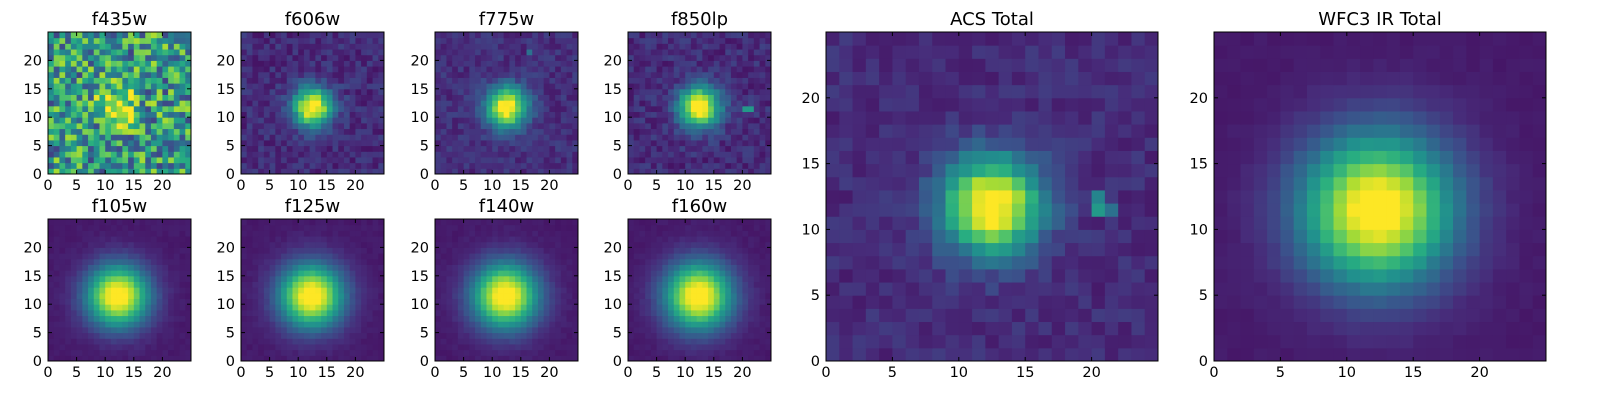  Describe the element at coordinates (312, 206) in the screenshot. I see `panel-title: f125w` at that location.